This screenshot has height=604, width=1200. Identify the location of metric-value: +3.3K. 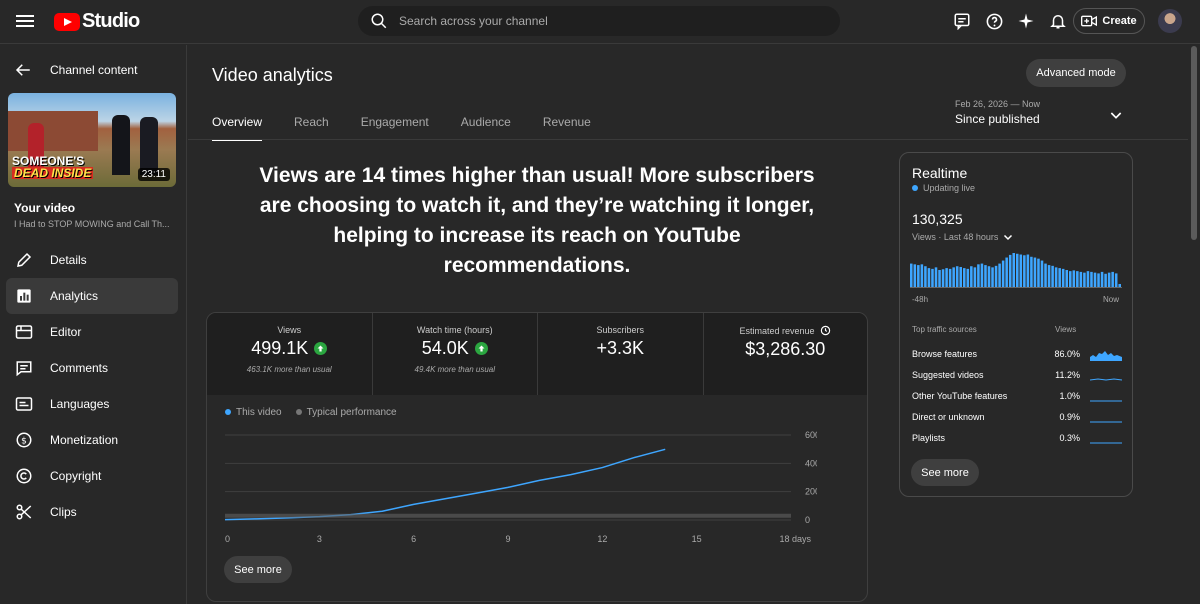
(620, 348).